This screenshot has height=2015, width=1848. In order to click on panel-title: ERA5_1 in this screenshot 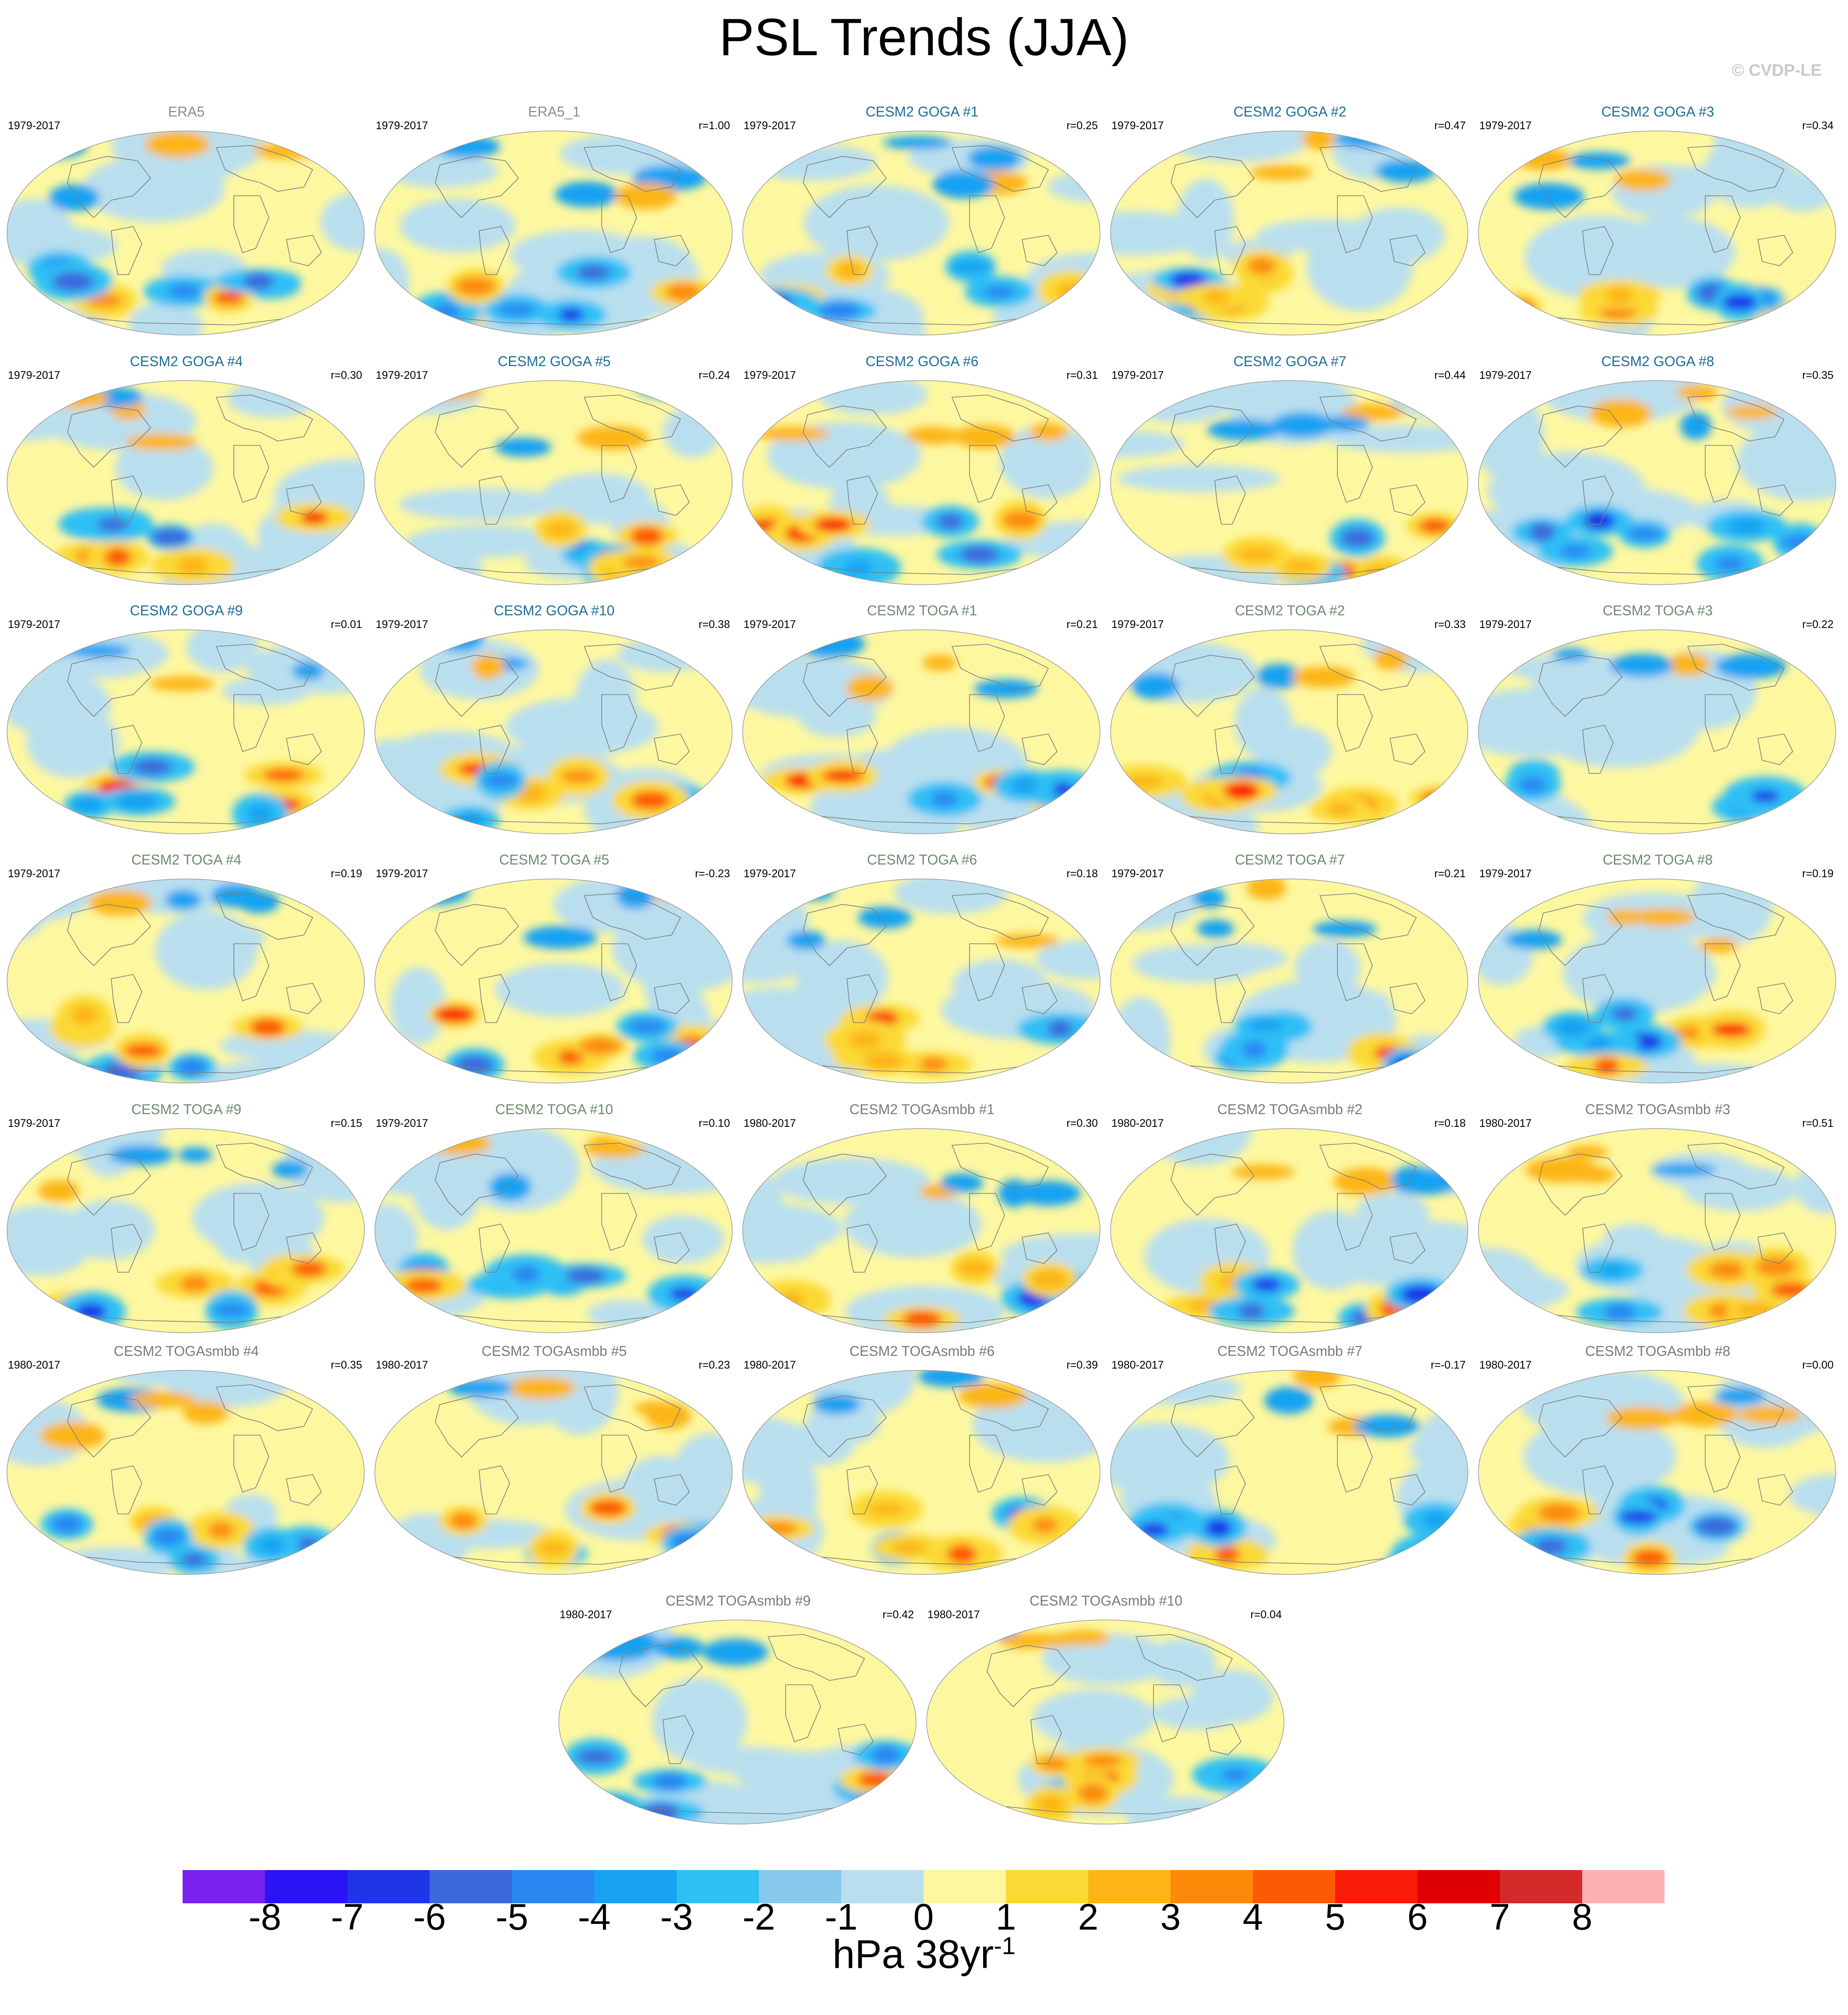, I will do `click(554, 112)`.